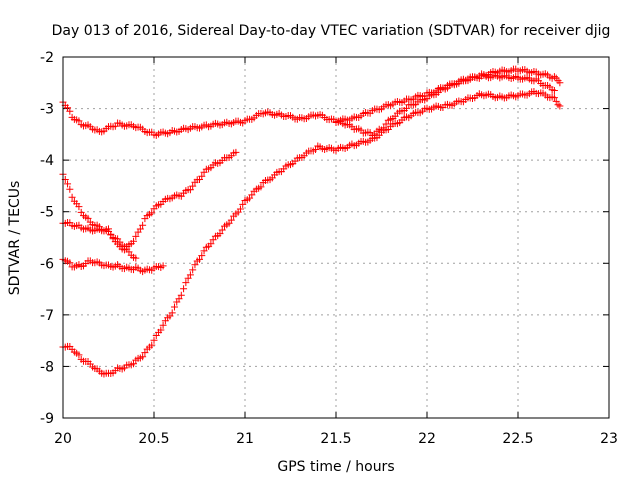 The height and width of the screenshot is (480, 640). What do you see at coordinates (245, 439) in the screenshot?
I see `x-tick-label: 21` at bounding box center [245, 439].